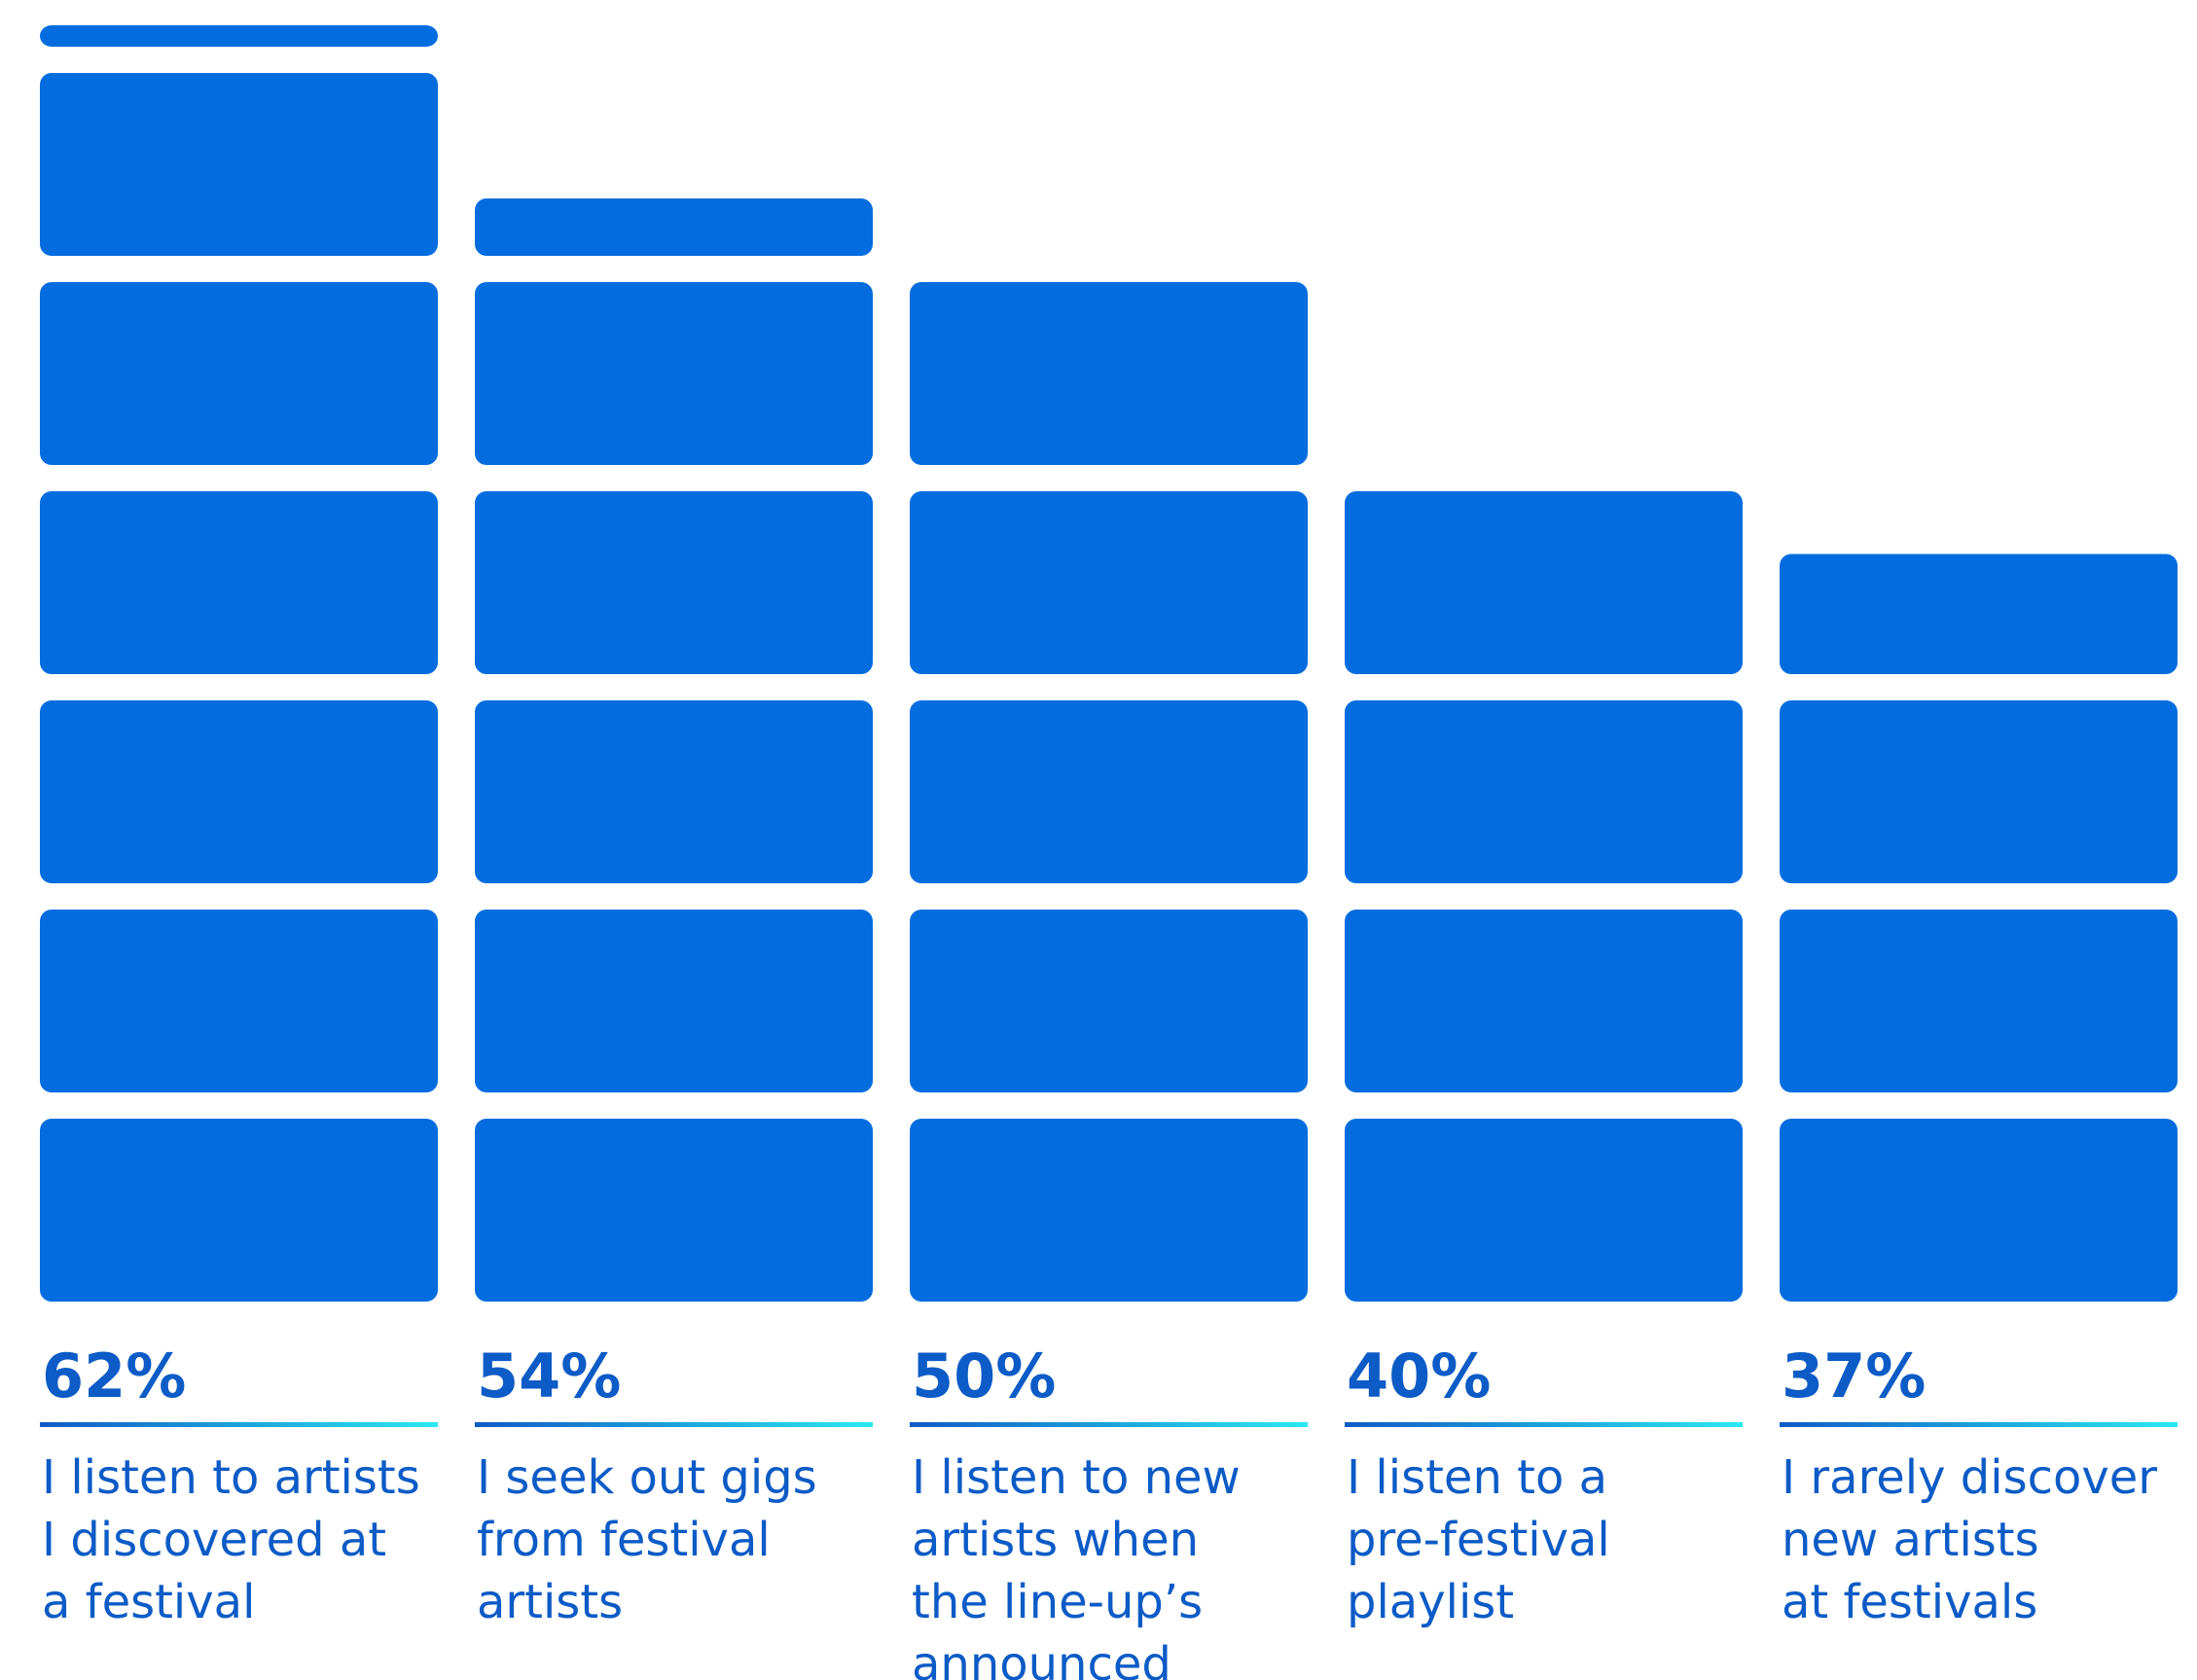 This screenshot has height=1680, width=2197. I want to click on category-label-line: from festival, so click(624, 1540).